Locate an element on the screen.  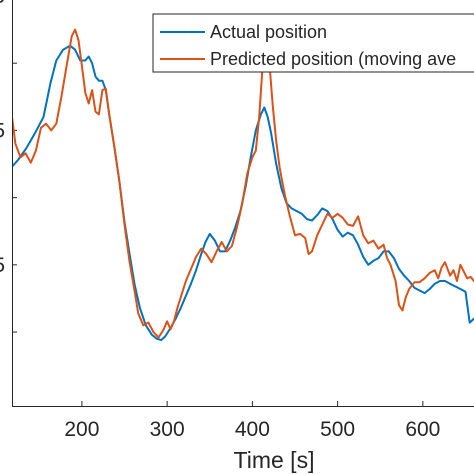
x-tick-label: 500 is located at coordinates (337, 429).